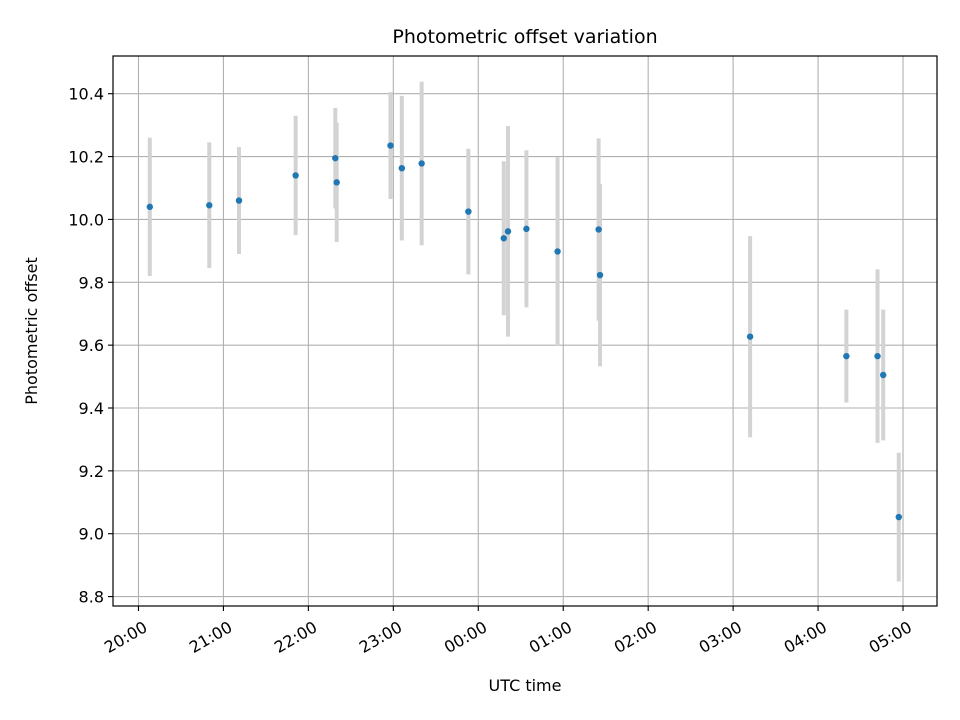 The width and height of the screenshot is (960, 720). Describe the element at coordinates (91, 408) in the screenshot. I see `y-tick-label: 9.4` at that location.